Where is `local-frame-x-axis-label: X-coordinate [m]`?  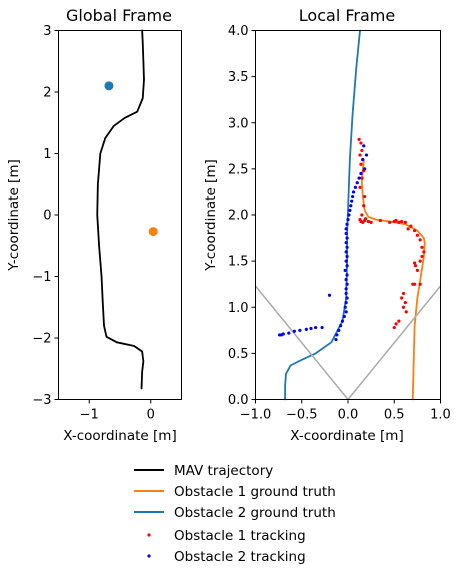 local-frame-x-axis-label: X-coordinate [m] is located at coordinates (346, 436).